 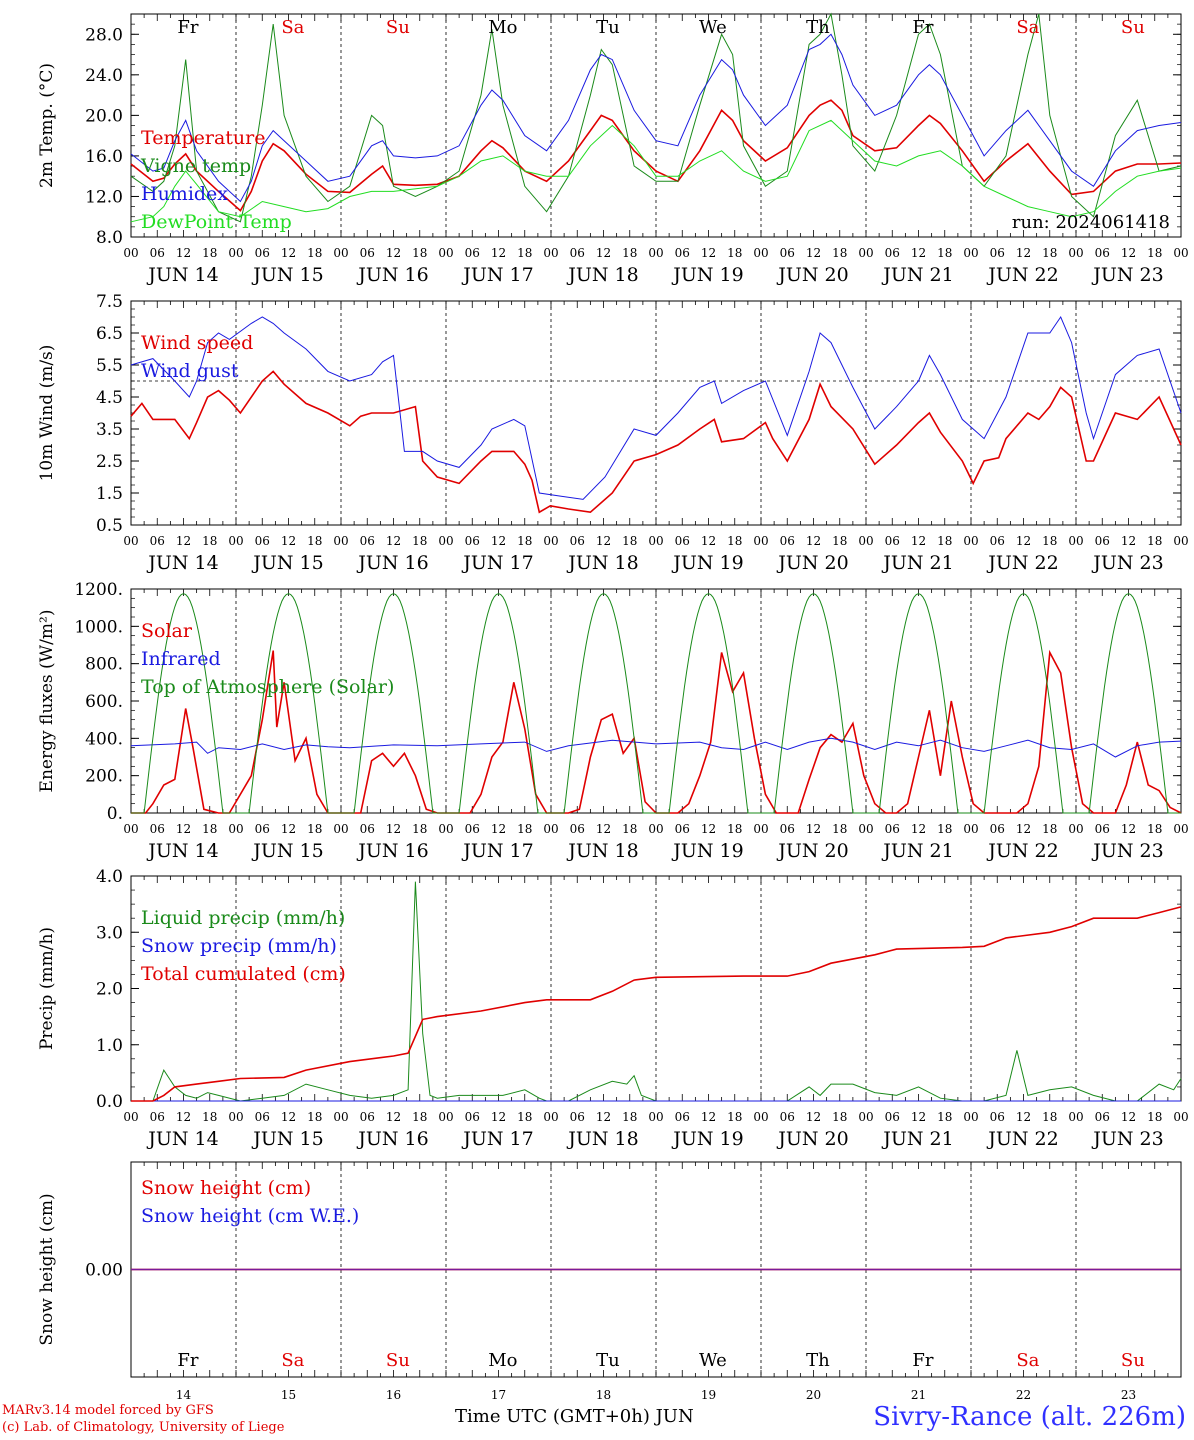 I want to click on y-axis-label: Snow height (cm), so click(x=47, y=1269).